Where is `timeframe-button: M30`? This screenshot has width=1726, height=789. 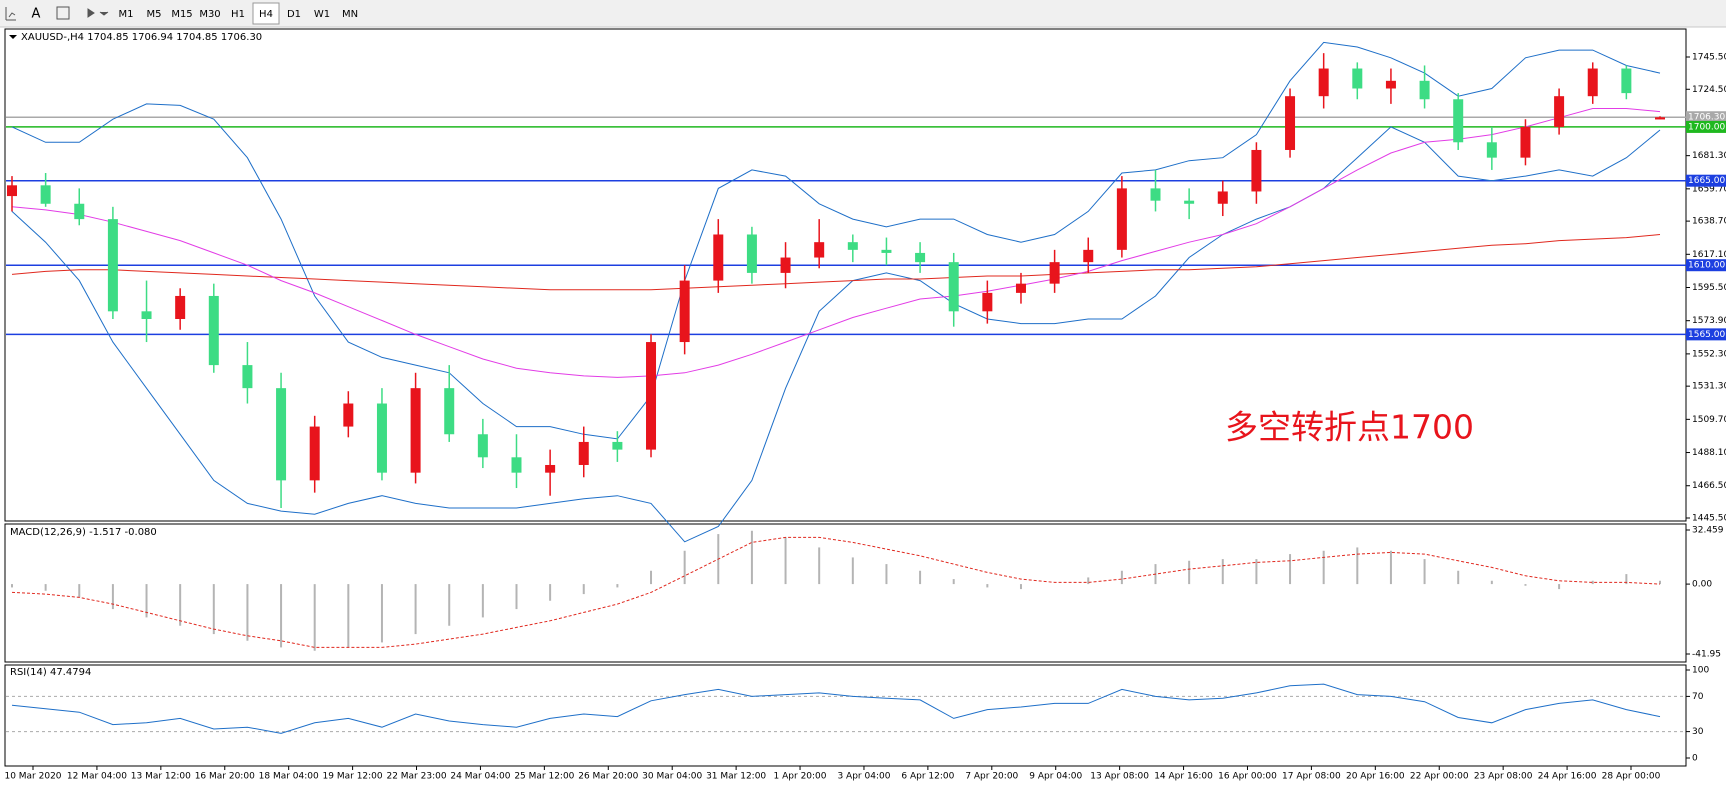 timeframe-button: M30 is located at coordinates (209, 14).